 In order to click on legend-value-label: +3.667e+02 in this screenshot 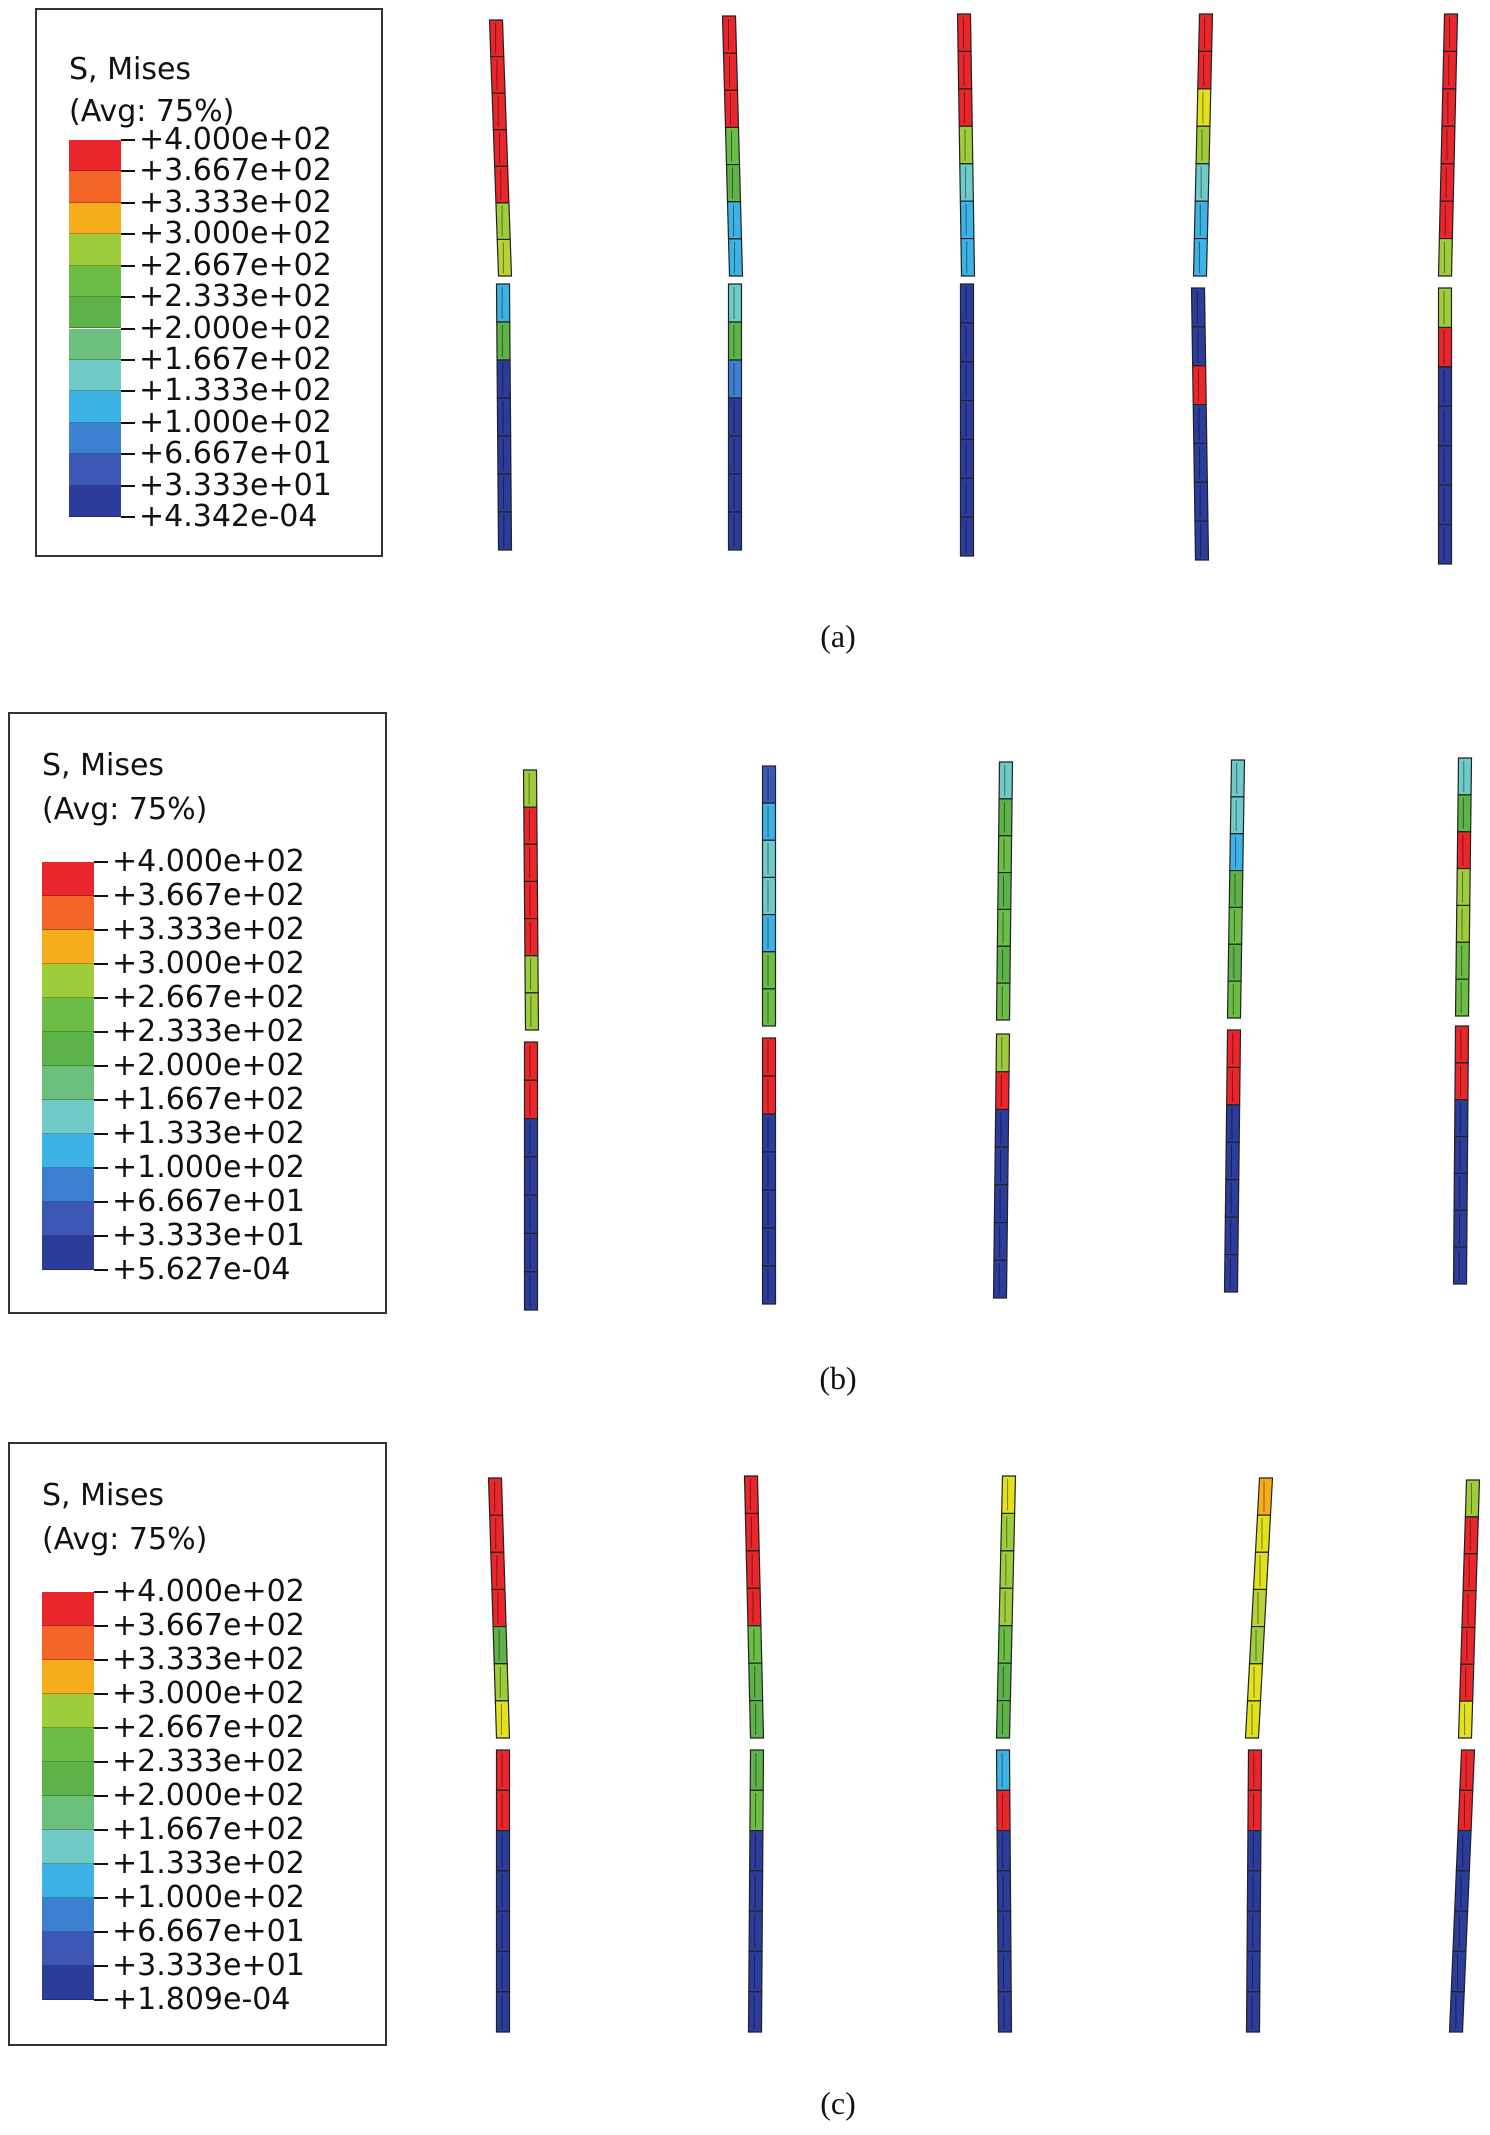, I will do `click(208, 895)`.